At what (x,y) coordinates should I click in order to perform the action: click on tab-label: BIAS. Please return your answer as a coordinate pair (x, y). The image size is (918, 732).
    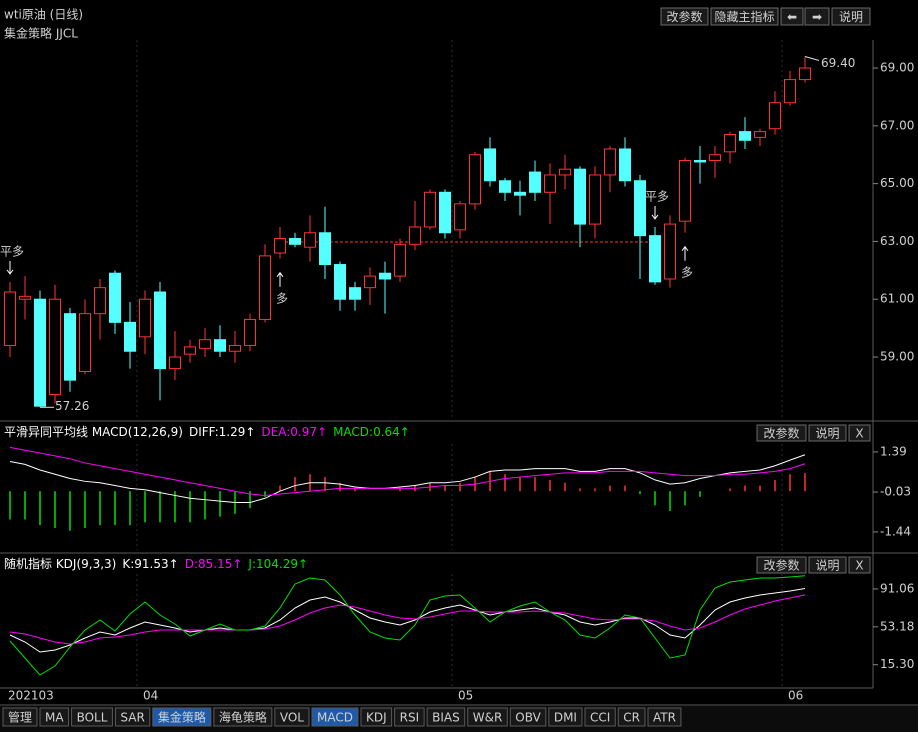
    Looking at the image, I should click on (446, 718).